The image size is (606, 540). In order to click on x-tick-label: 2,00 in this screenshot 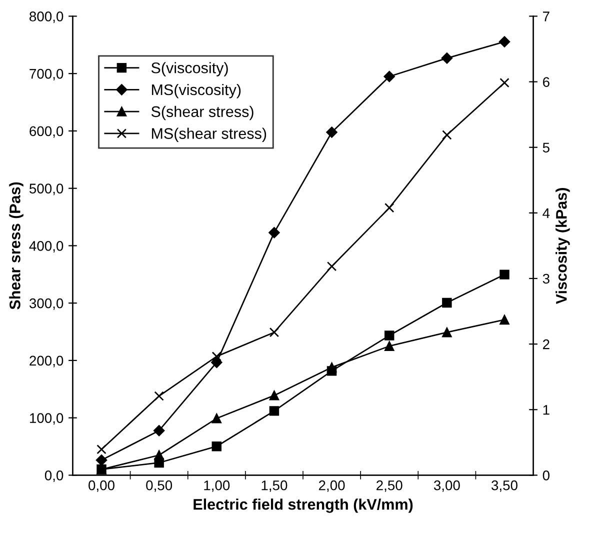, I will do `click(331, 486)`.